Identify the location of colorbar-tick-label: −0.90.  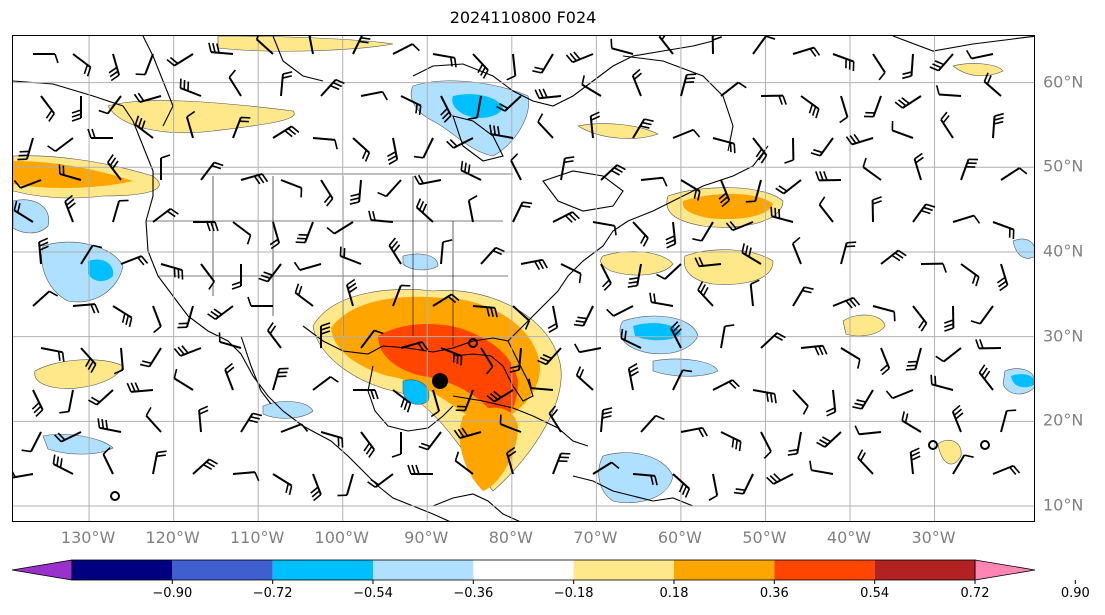
(172, 593).